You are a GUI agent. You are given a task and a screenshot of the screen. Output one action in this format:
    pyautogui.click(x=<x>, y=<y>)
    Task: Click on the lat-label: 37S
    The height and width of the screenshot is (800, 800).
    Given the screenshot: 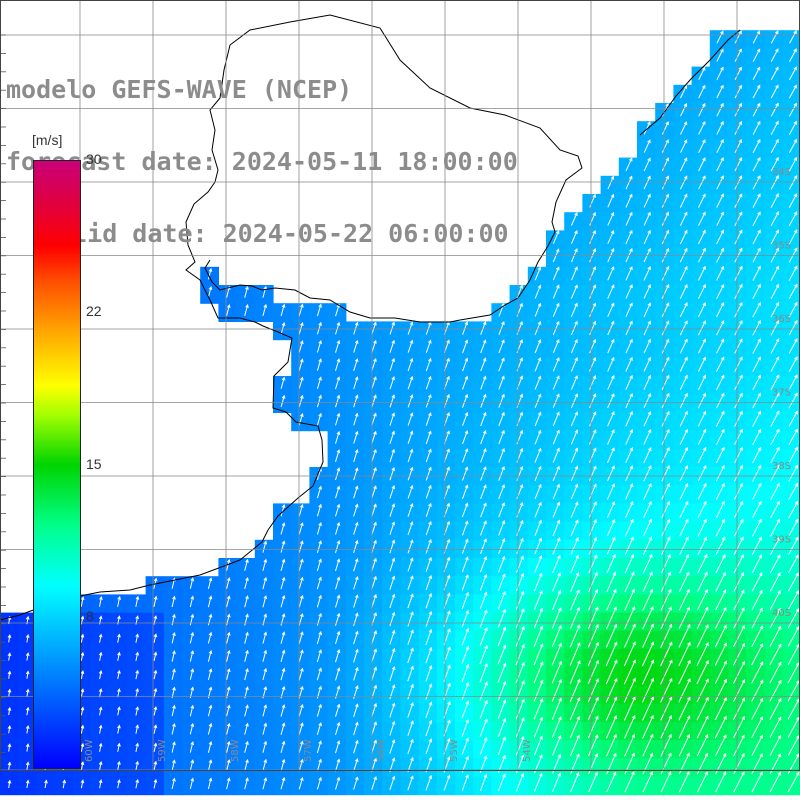 What is the action you would take?
    pyautogui.click(x=781, y=393)
    